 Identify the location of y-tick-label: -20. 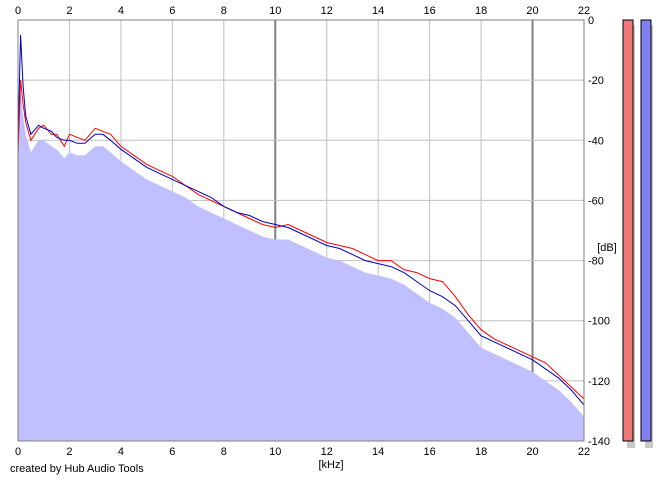
(596, 81).